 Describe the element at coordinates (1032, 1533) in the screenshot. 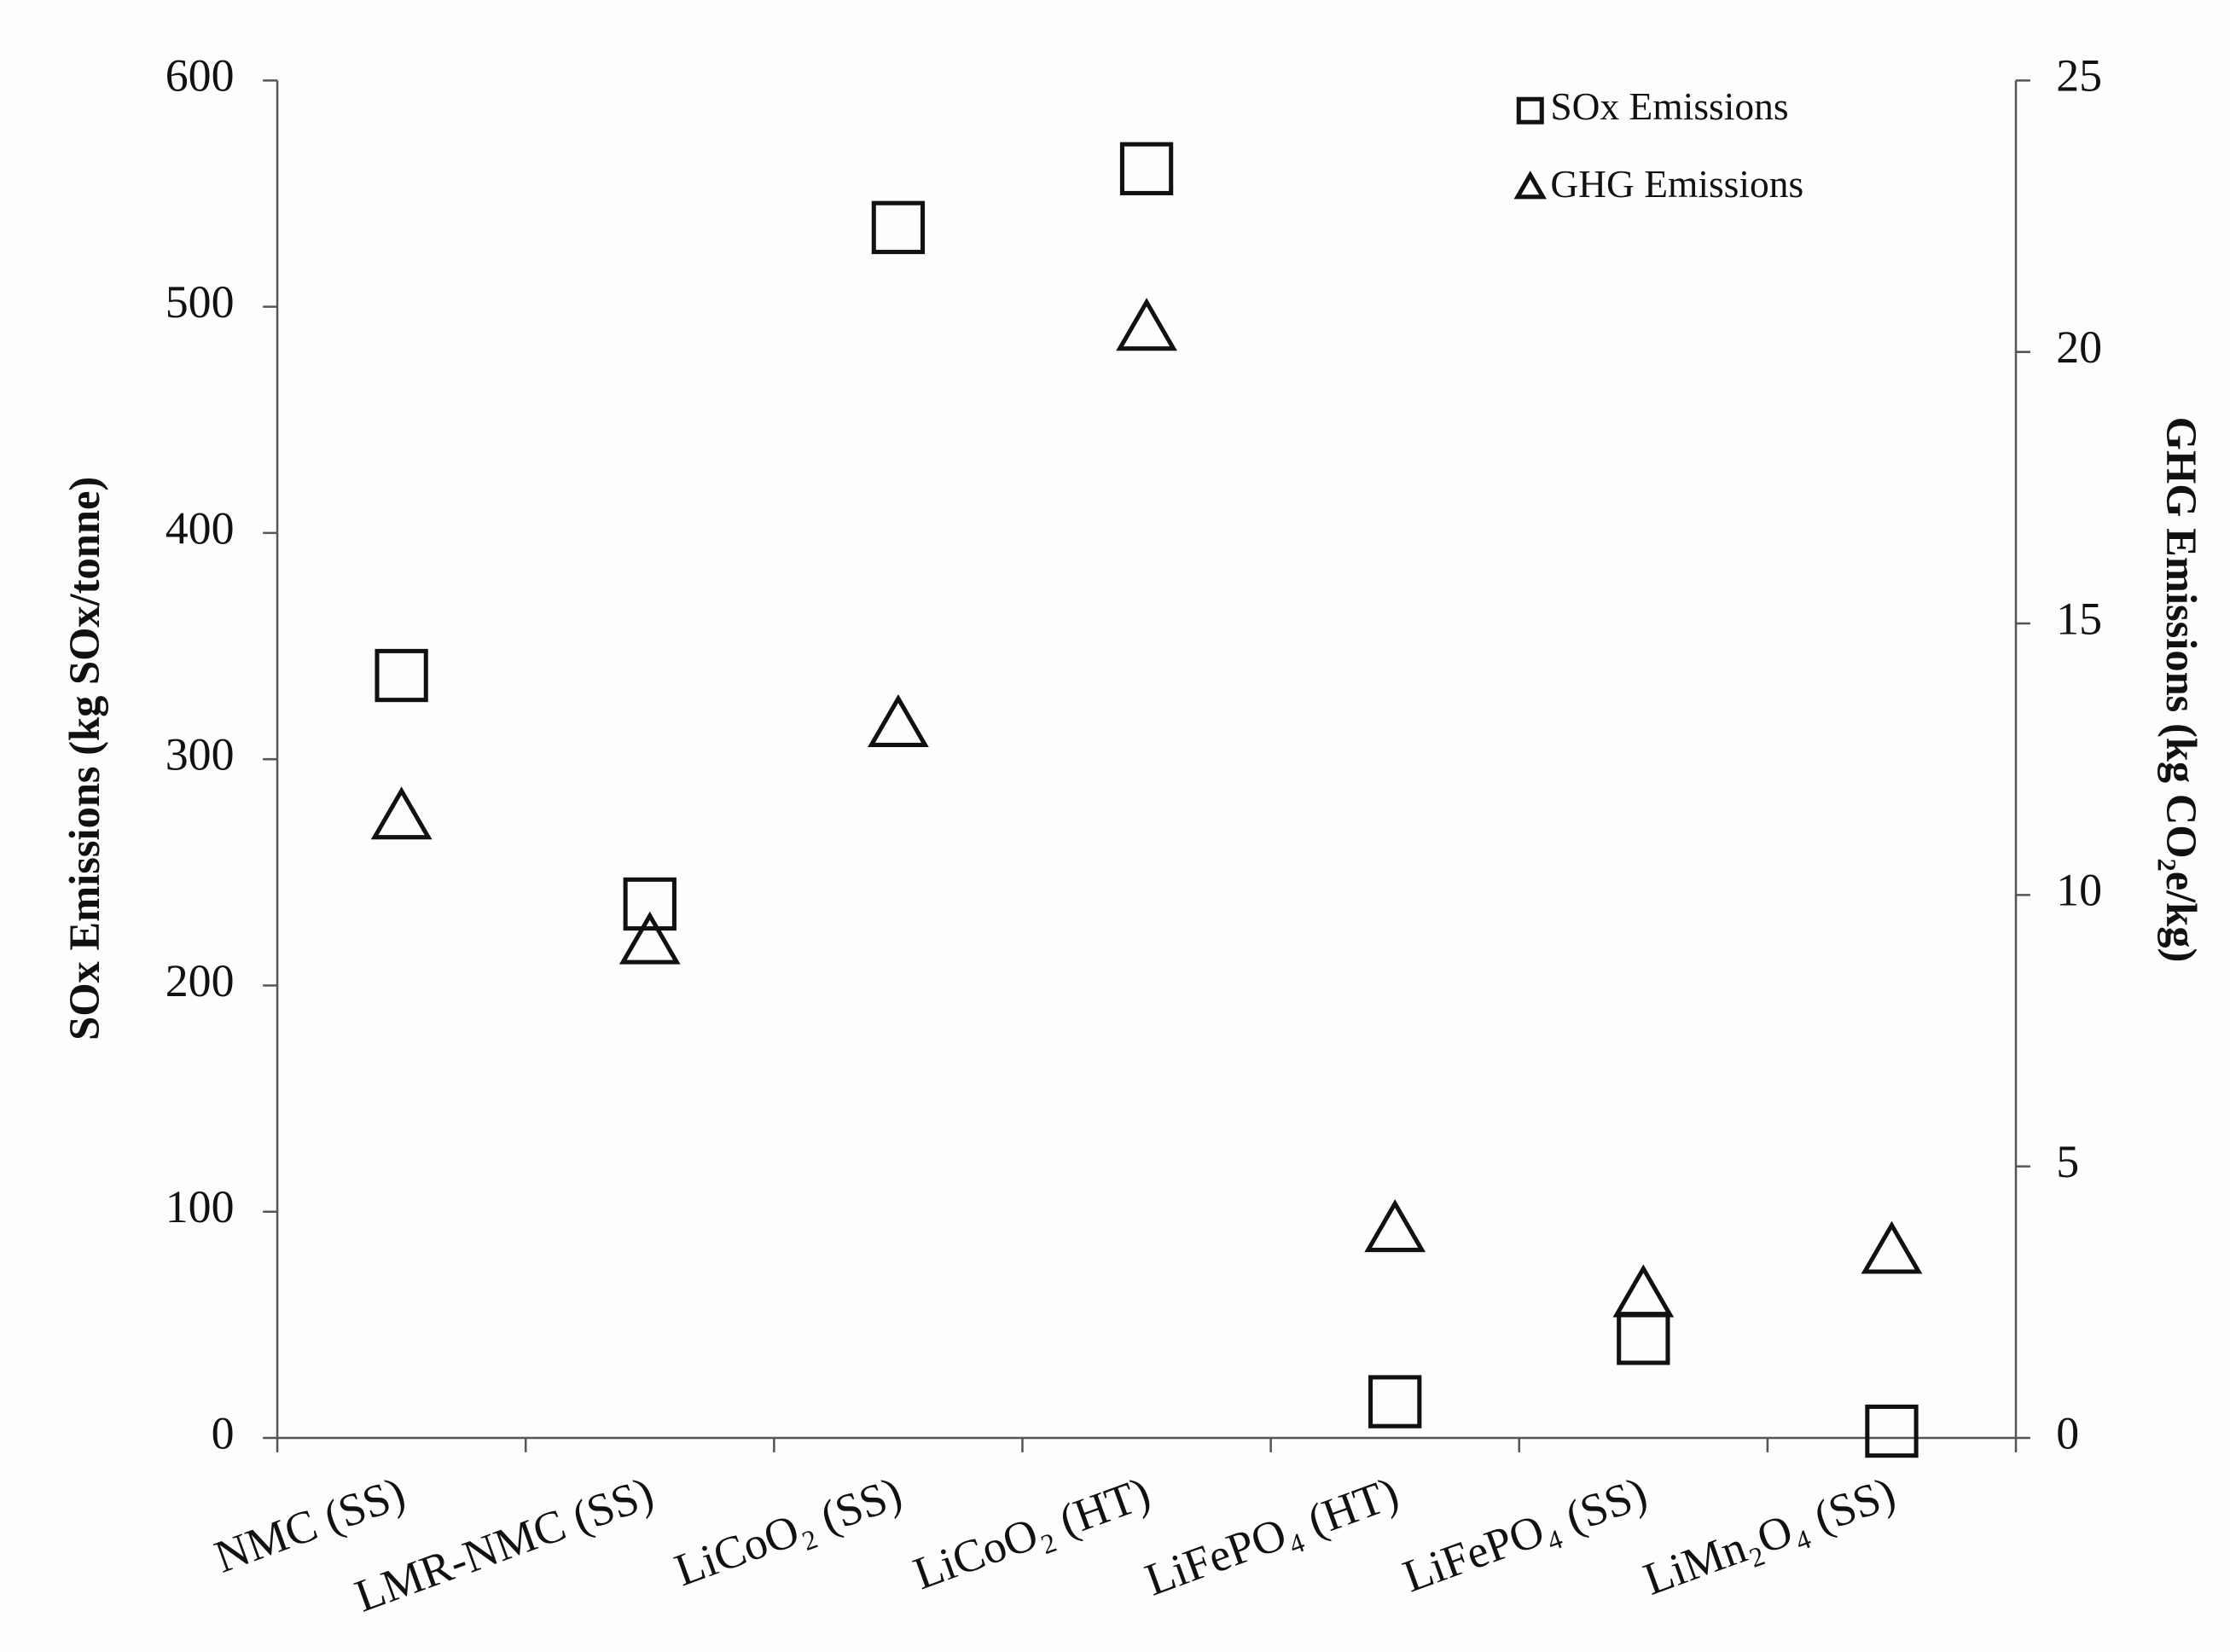

I see `x-tick-label: LiCoO₂ (HT)` at that location.